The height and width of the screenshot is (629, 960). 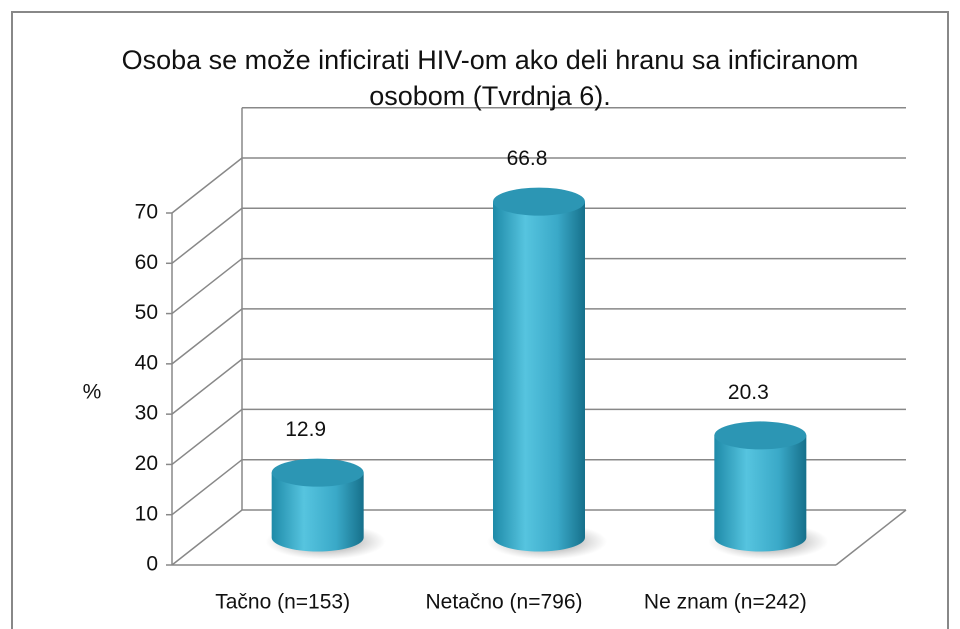 What do you see at coordinates (146, 312) in the screenshot?
I see `y-tick-label: 50` at bounding box center [146, 312].